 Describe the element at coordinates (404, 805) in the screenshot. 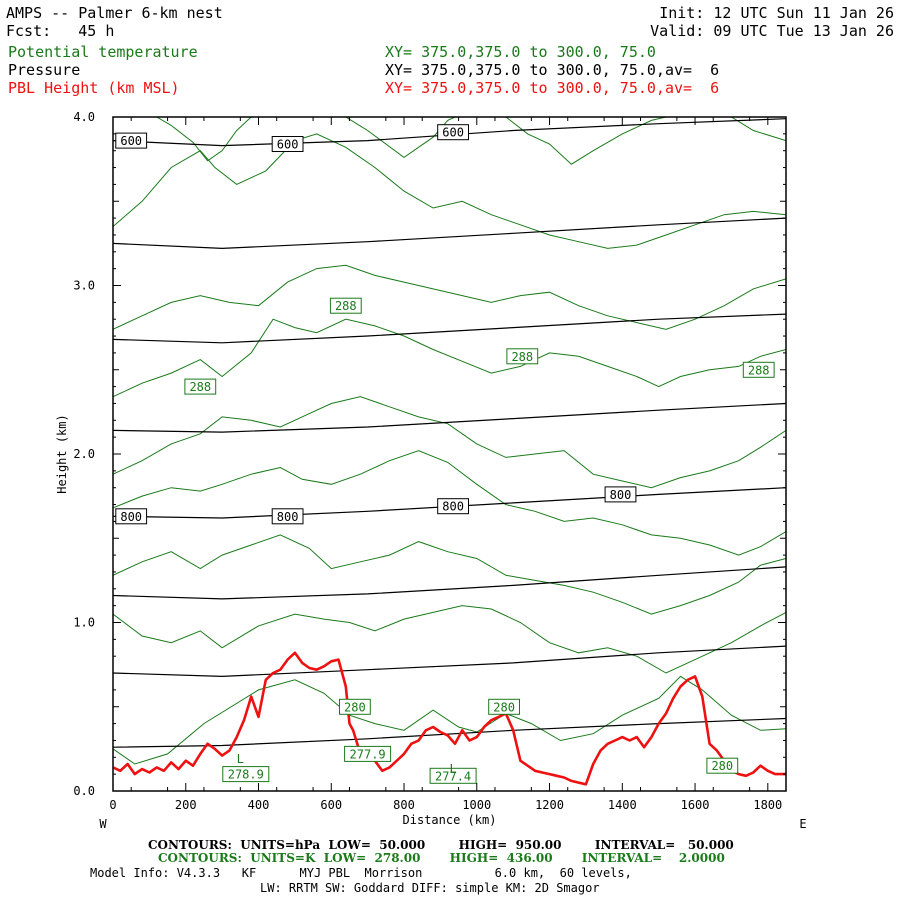

I see `x-tick-label-800: 800` at that location.